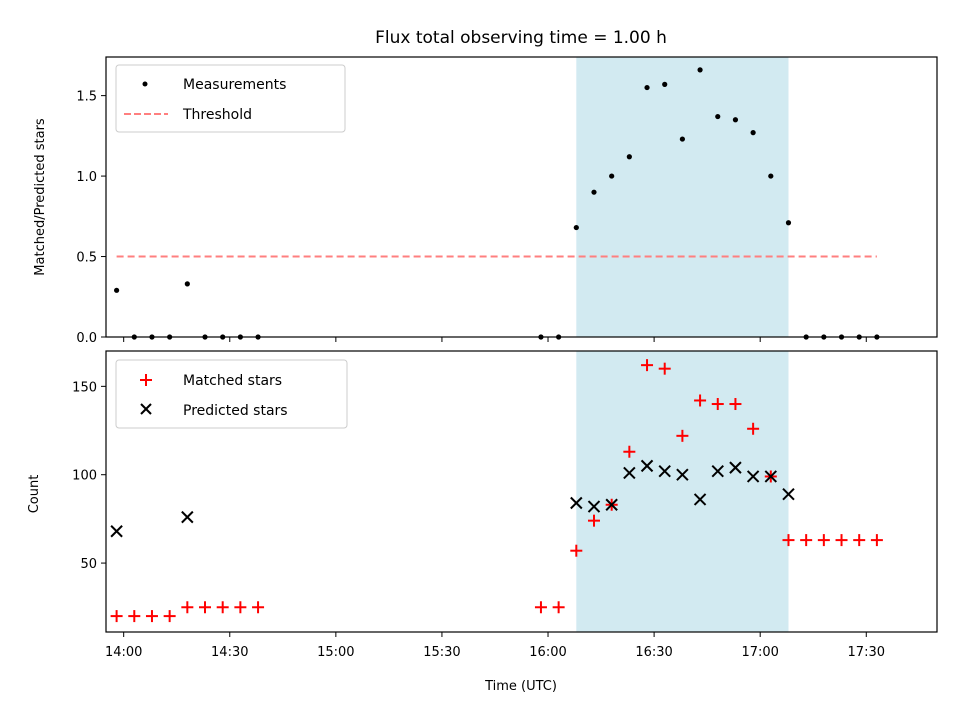 This screenshot has height=720, width=960. Describe the element at coordinates (653, 652) in the screenshot. I see `x-tick-label: 16:30` at that location.